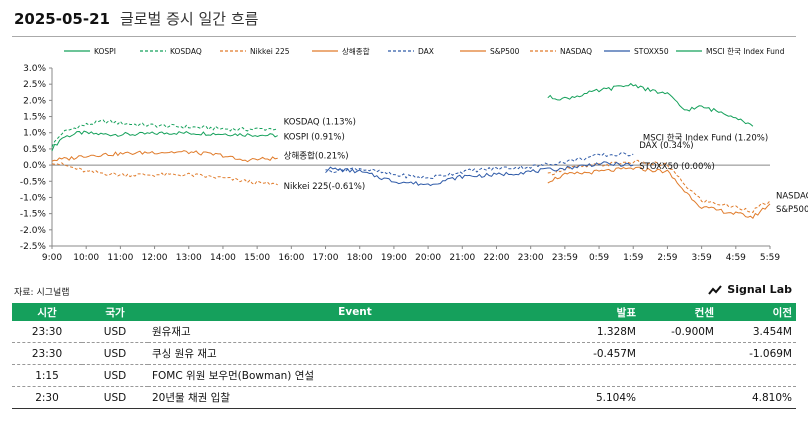  I want to click on x-tick-label: 13:00, so click(189, 258).